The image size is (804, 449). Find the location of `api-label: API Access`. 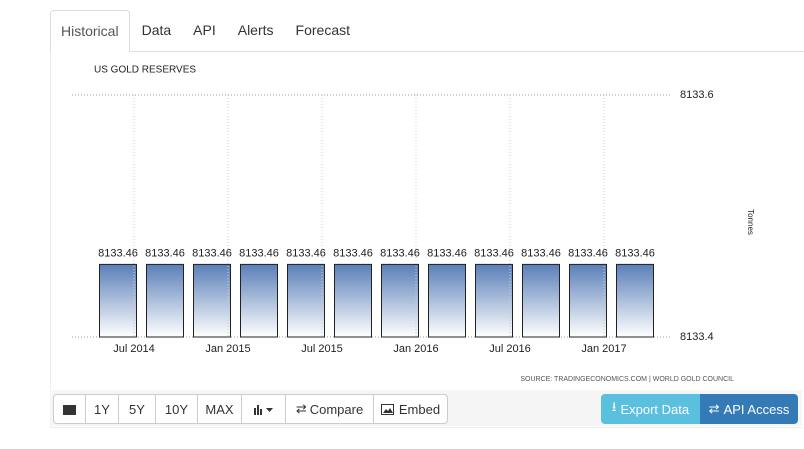

api-label: API Access is located at coordinates (756, 409).